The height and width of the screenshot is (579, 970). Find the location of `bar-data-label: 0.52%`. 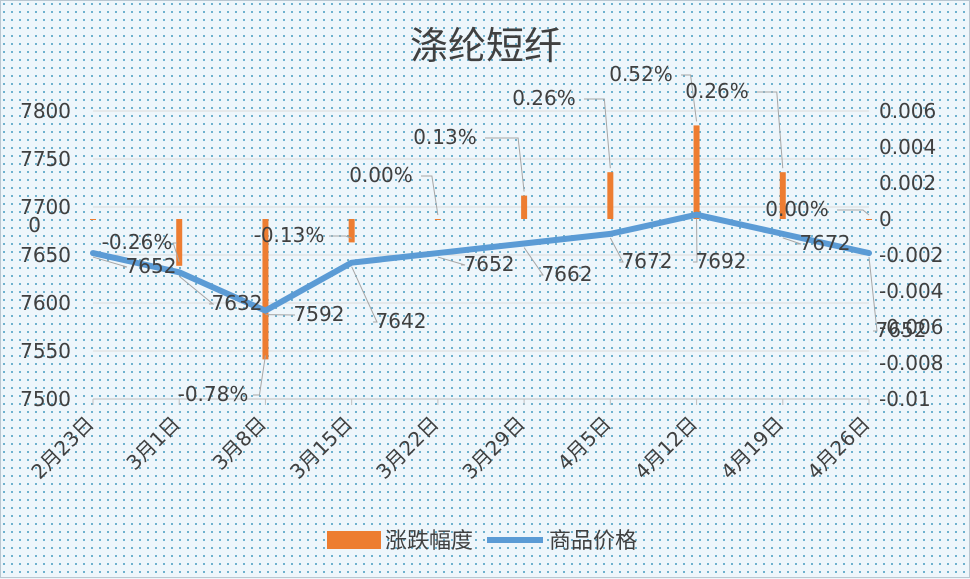

bar-data-label: 0.52% is located at coordinates (641, 74).